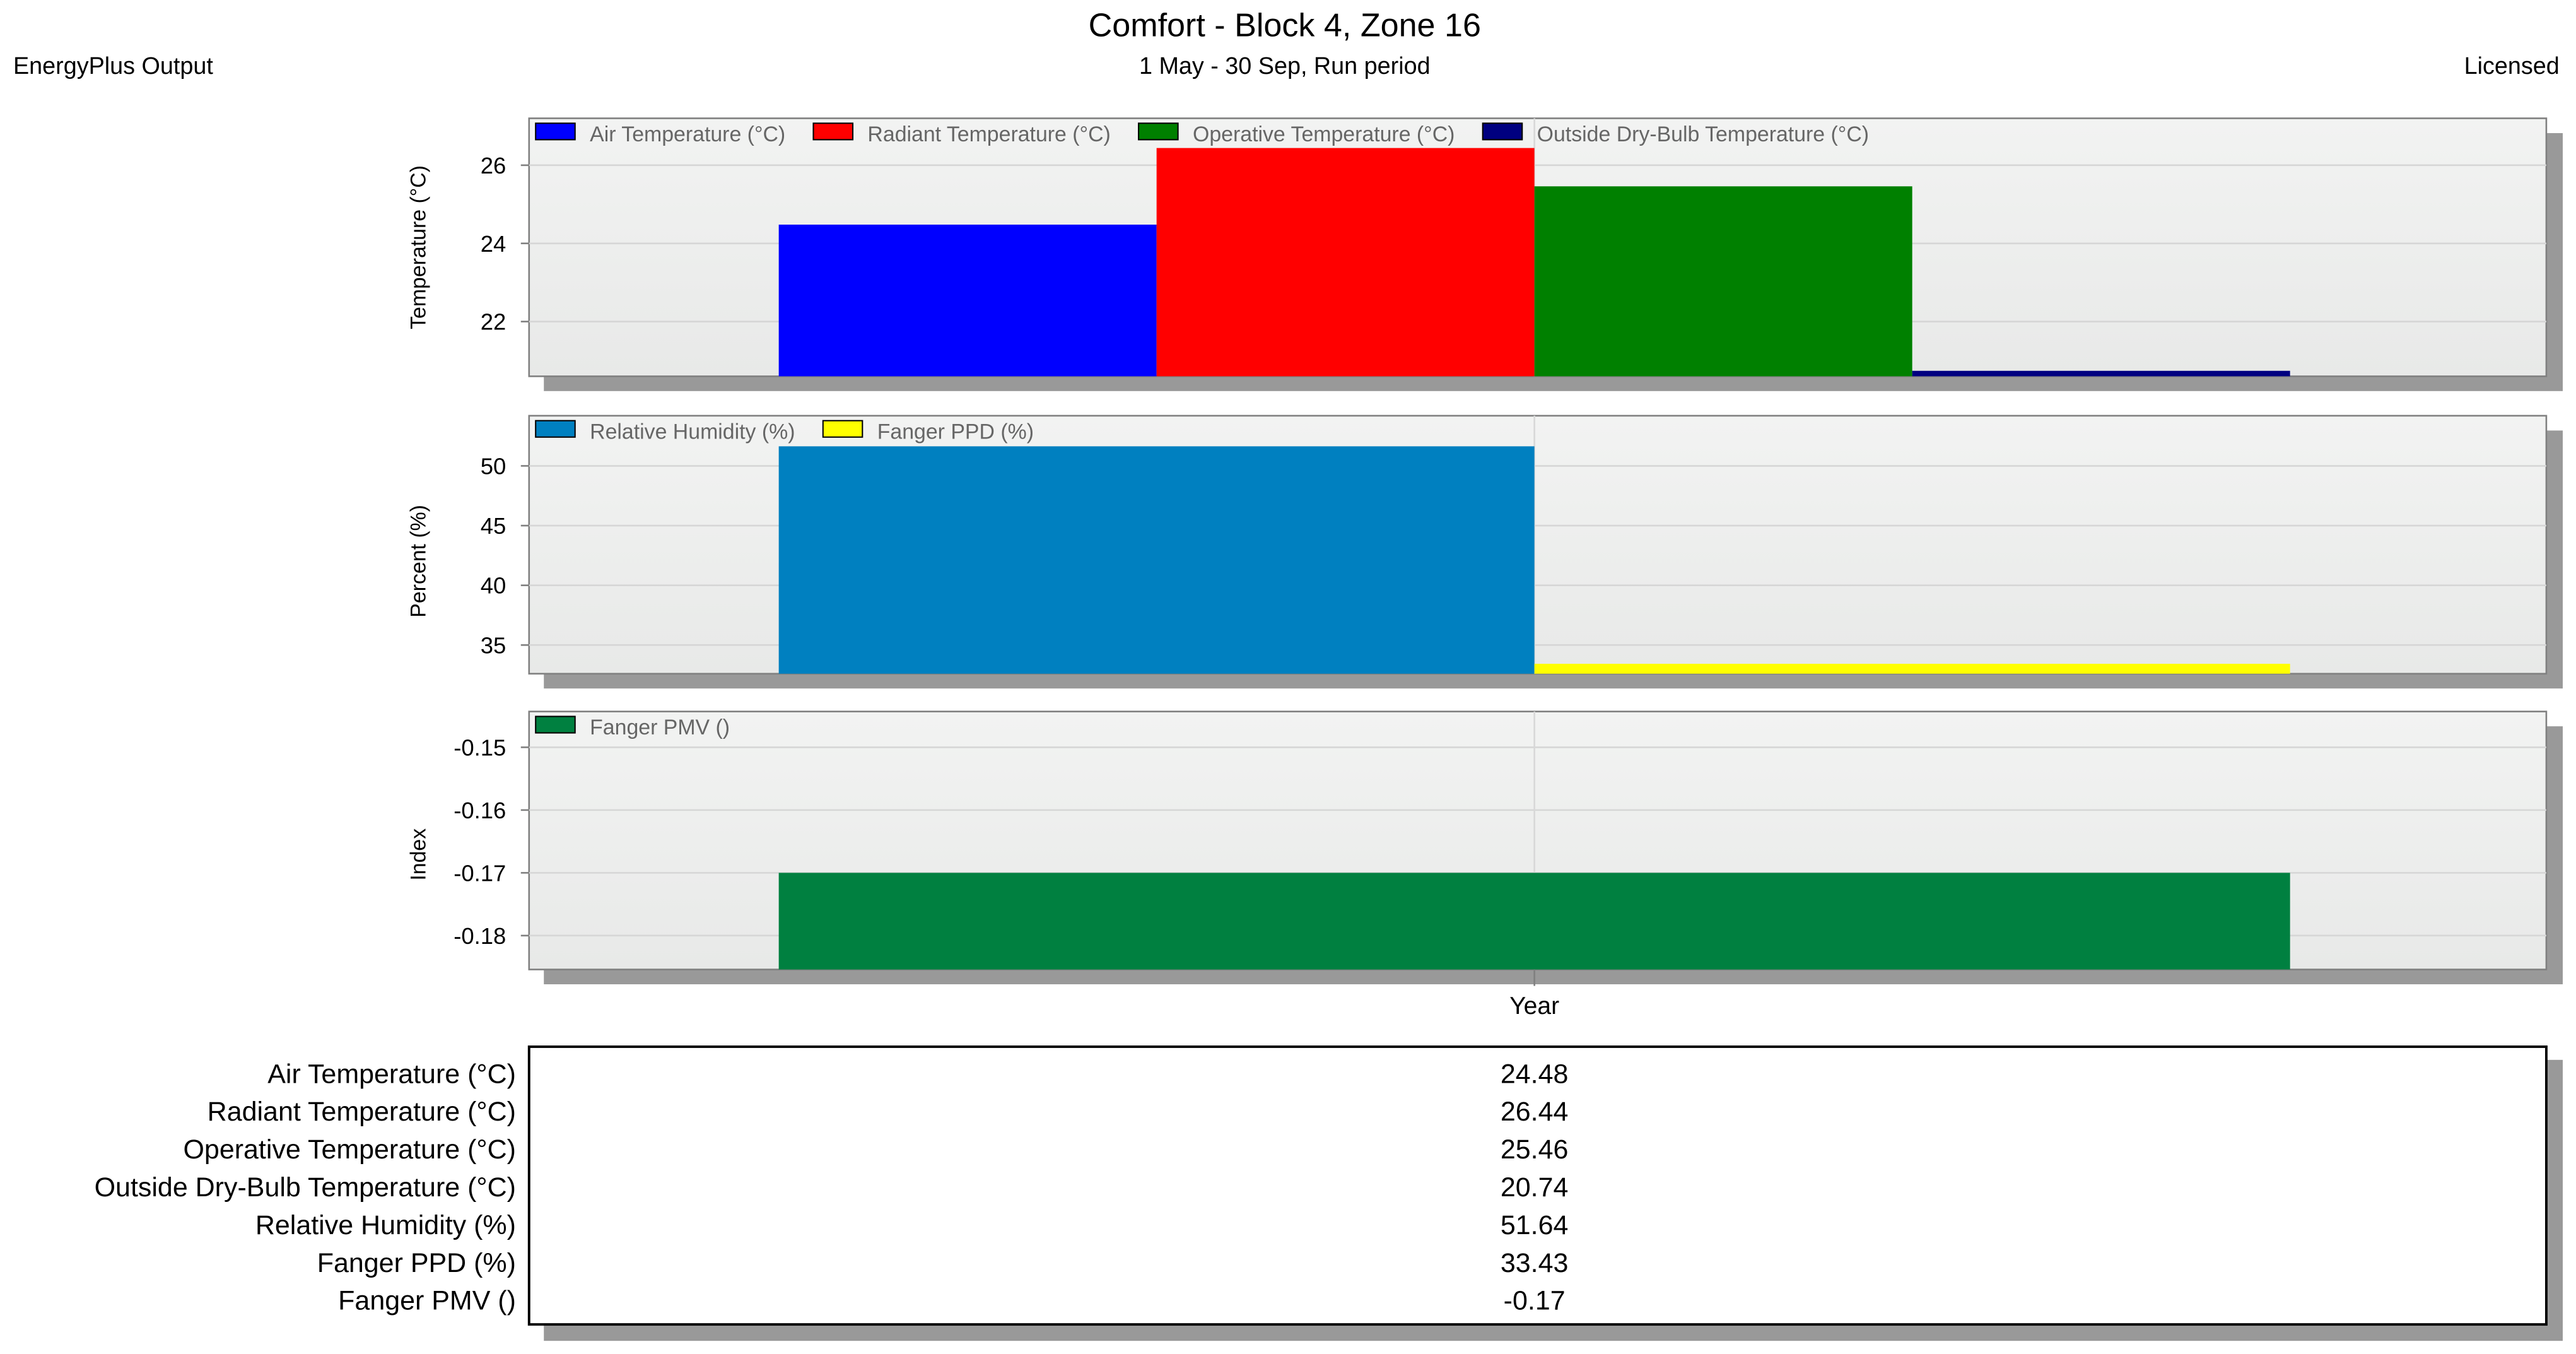  I want to click on table-row-label: Outside Dry-Bulb Temperature (°C), so click(305, 1187).